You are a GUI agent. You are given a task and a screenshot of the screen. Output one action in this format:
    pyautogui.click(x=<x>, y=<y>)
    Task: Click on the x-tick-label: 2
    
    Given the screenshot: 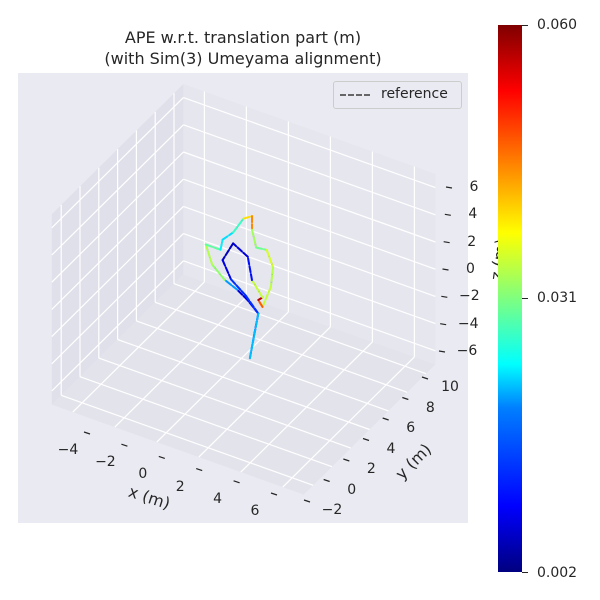 What is the action you would take?
    pyautogui.click(x=180, y=486)
    